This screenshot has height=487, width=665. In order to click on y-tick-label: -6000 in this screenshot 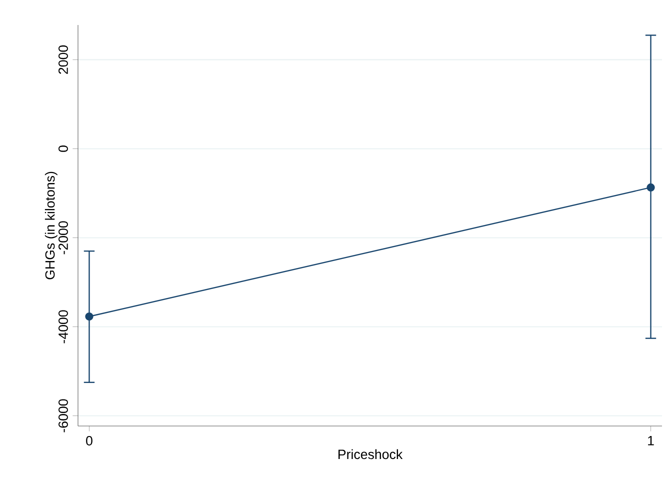, I will do `click(63, 415)`.